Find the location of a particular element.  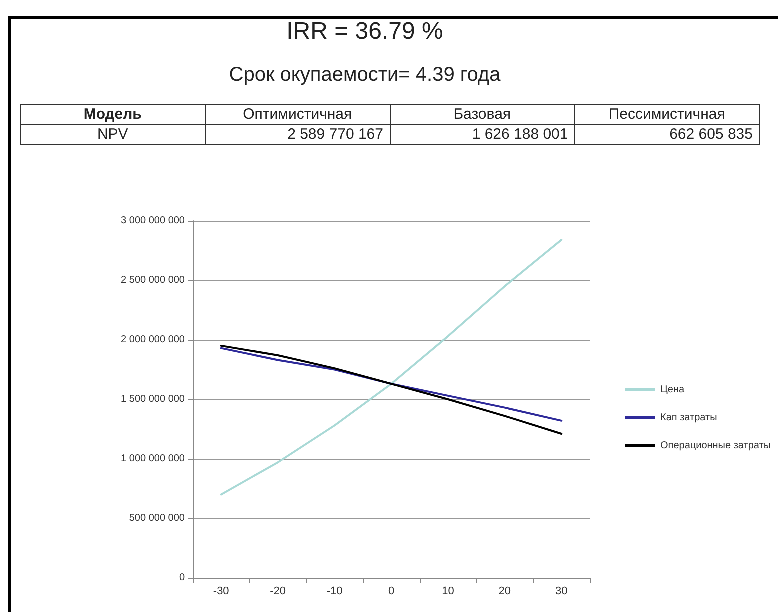

chart-subtitle: Срок окупаемости= 4.39 года is located at coordinates (365, 75).